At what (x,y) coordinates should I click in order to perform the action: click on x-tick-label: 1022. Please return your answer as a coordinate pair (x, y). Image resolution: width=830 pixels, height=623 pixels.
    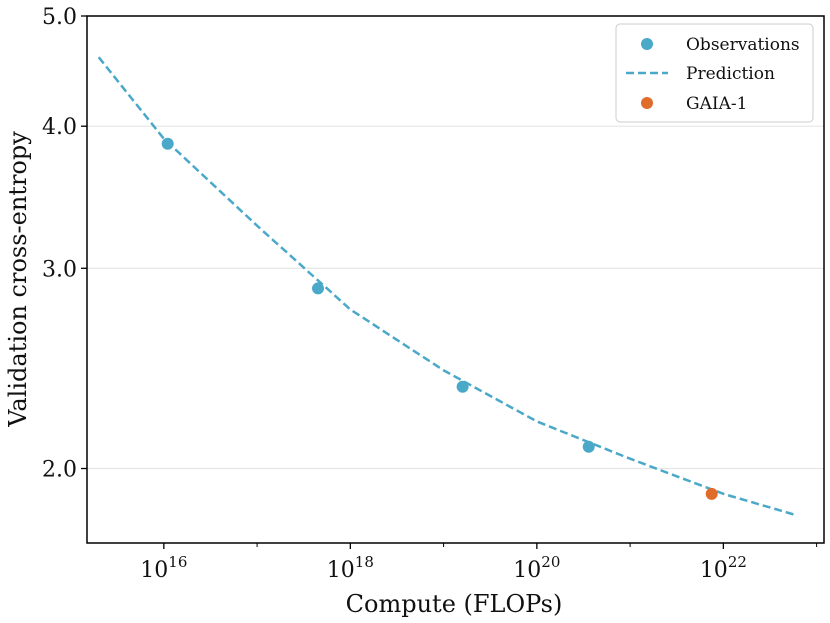
    Looking at the image, I should click on (723, 568).